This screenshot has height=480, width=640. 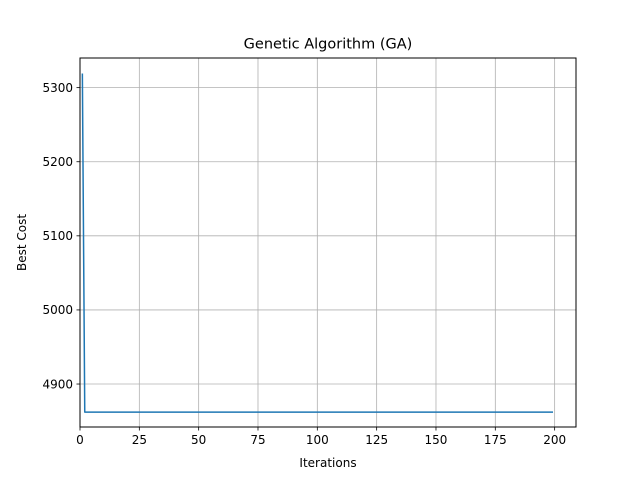 I want to click on x-tick-label: 25, so click(x=139, y=440).